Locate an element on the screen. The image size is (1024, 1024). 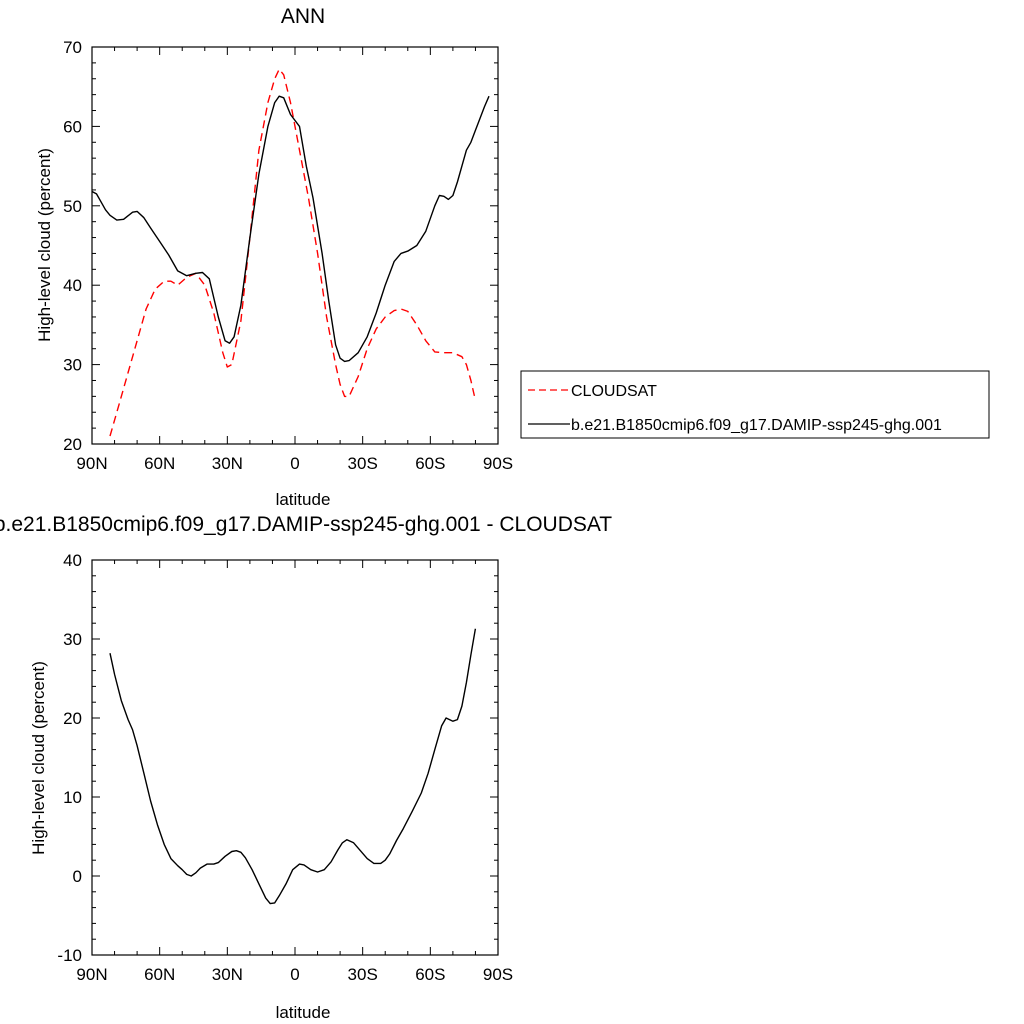
y-tick-label: -10 is located at coordinates (69, 955).